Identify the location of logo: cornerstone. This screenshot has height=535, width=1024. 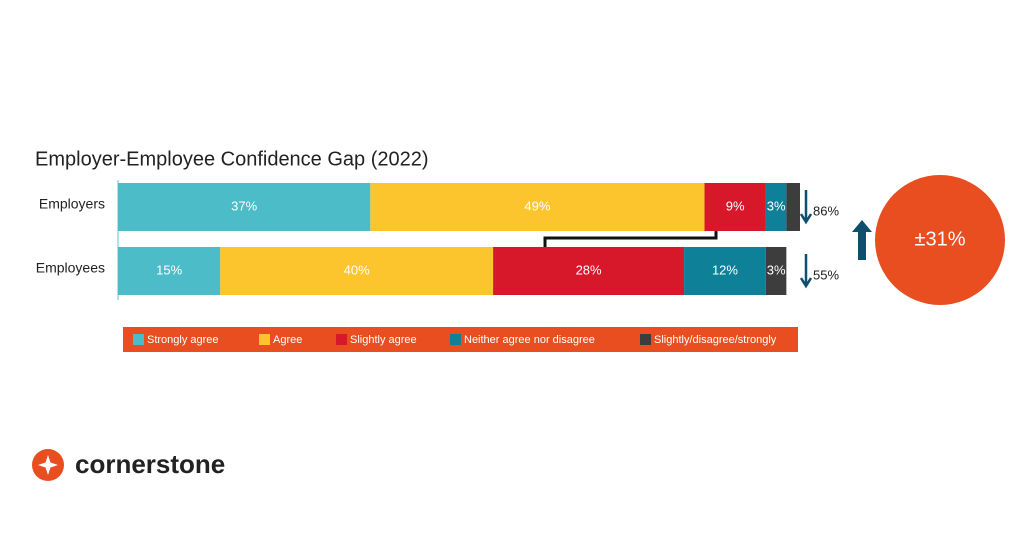
(128, 465).